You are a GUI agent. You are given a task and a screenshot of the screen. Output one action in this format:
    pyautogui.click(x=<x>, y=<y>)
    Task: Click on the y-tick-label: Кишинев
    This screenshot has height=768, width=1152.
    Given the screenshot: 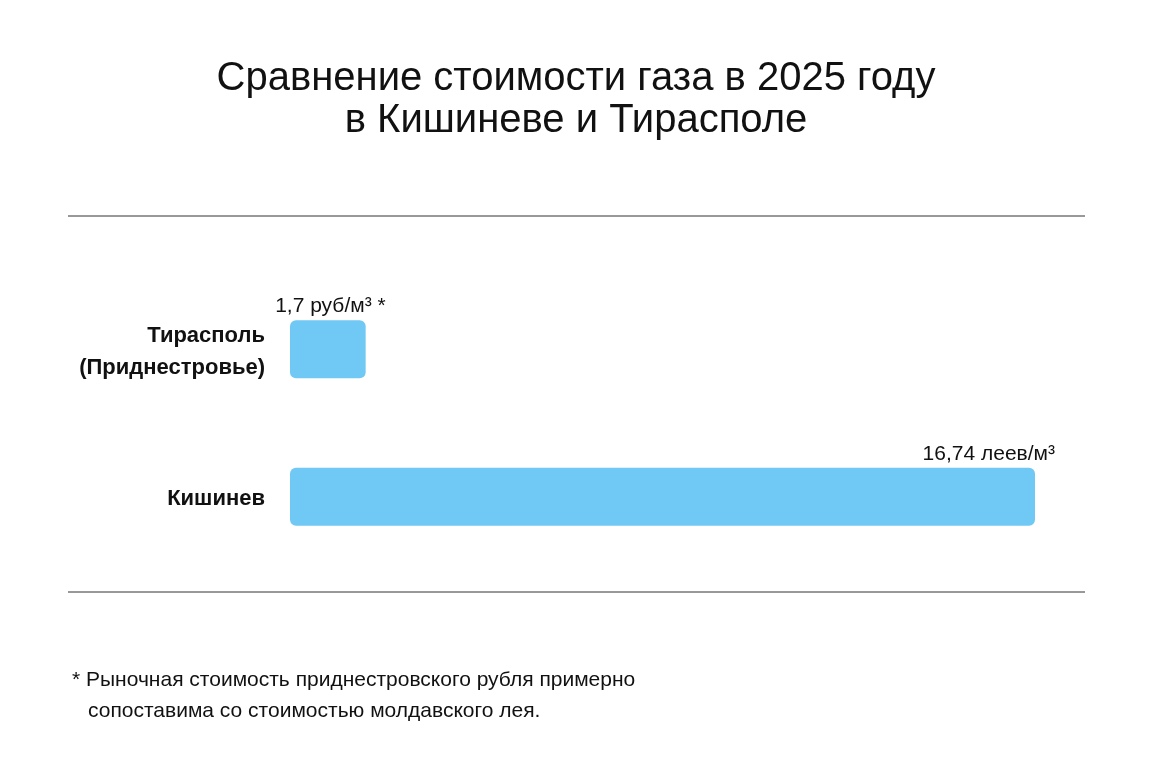 What is the action you would take?
    pyautogui.click(x=216, y=497)
    